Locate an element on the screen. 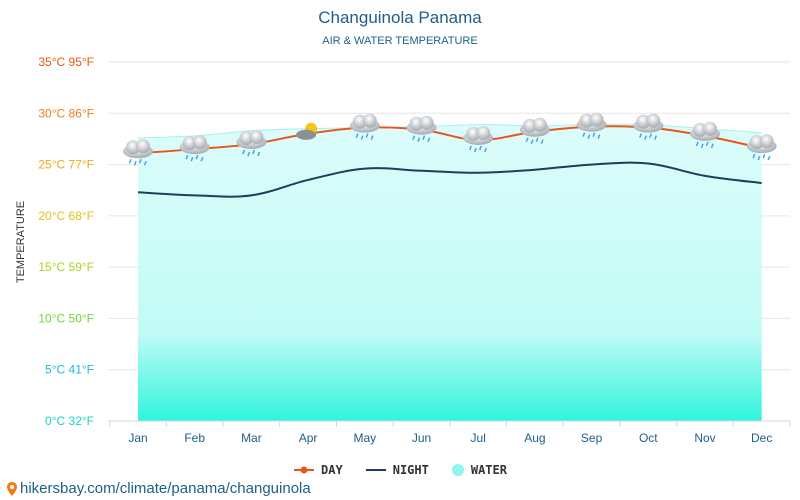 Image resolution: width=800 pixels, height=500 pixels. legend-item-day: DAY is located at coordinates (318, 470).